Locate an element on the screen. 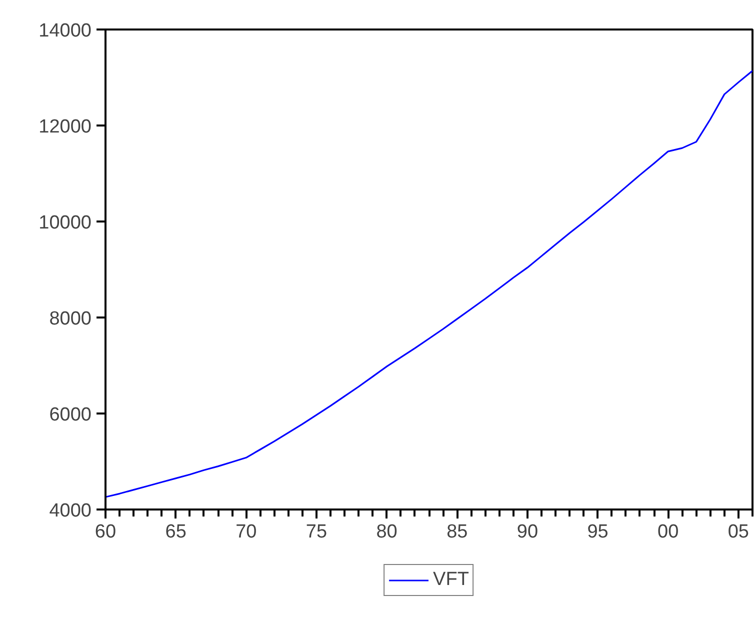 The width and height of the screenshot is (756, 623). x-tick-label: 85 is located at coordinates (457, 532).